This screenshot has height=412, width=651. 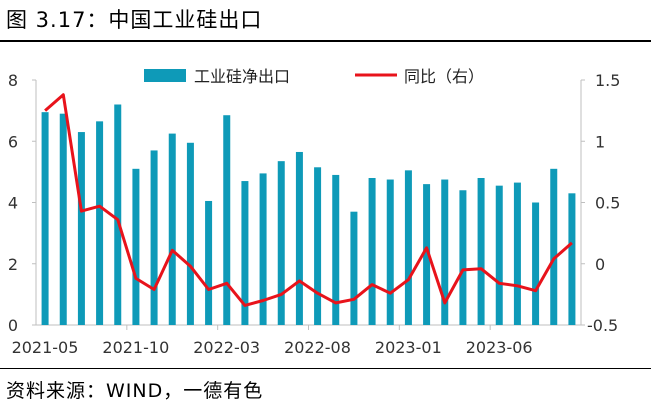 What do you see at coordinates (600, 141) in the screenshot?
I see `right-tick-label: 1` at bounding box center [600, 141].